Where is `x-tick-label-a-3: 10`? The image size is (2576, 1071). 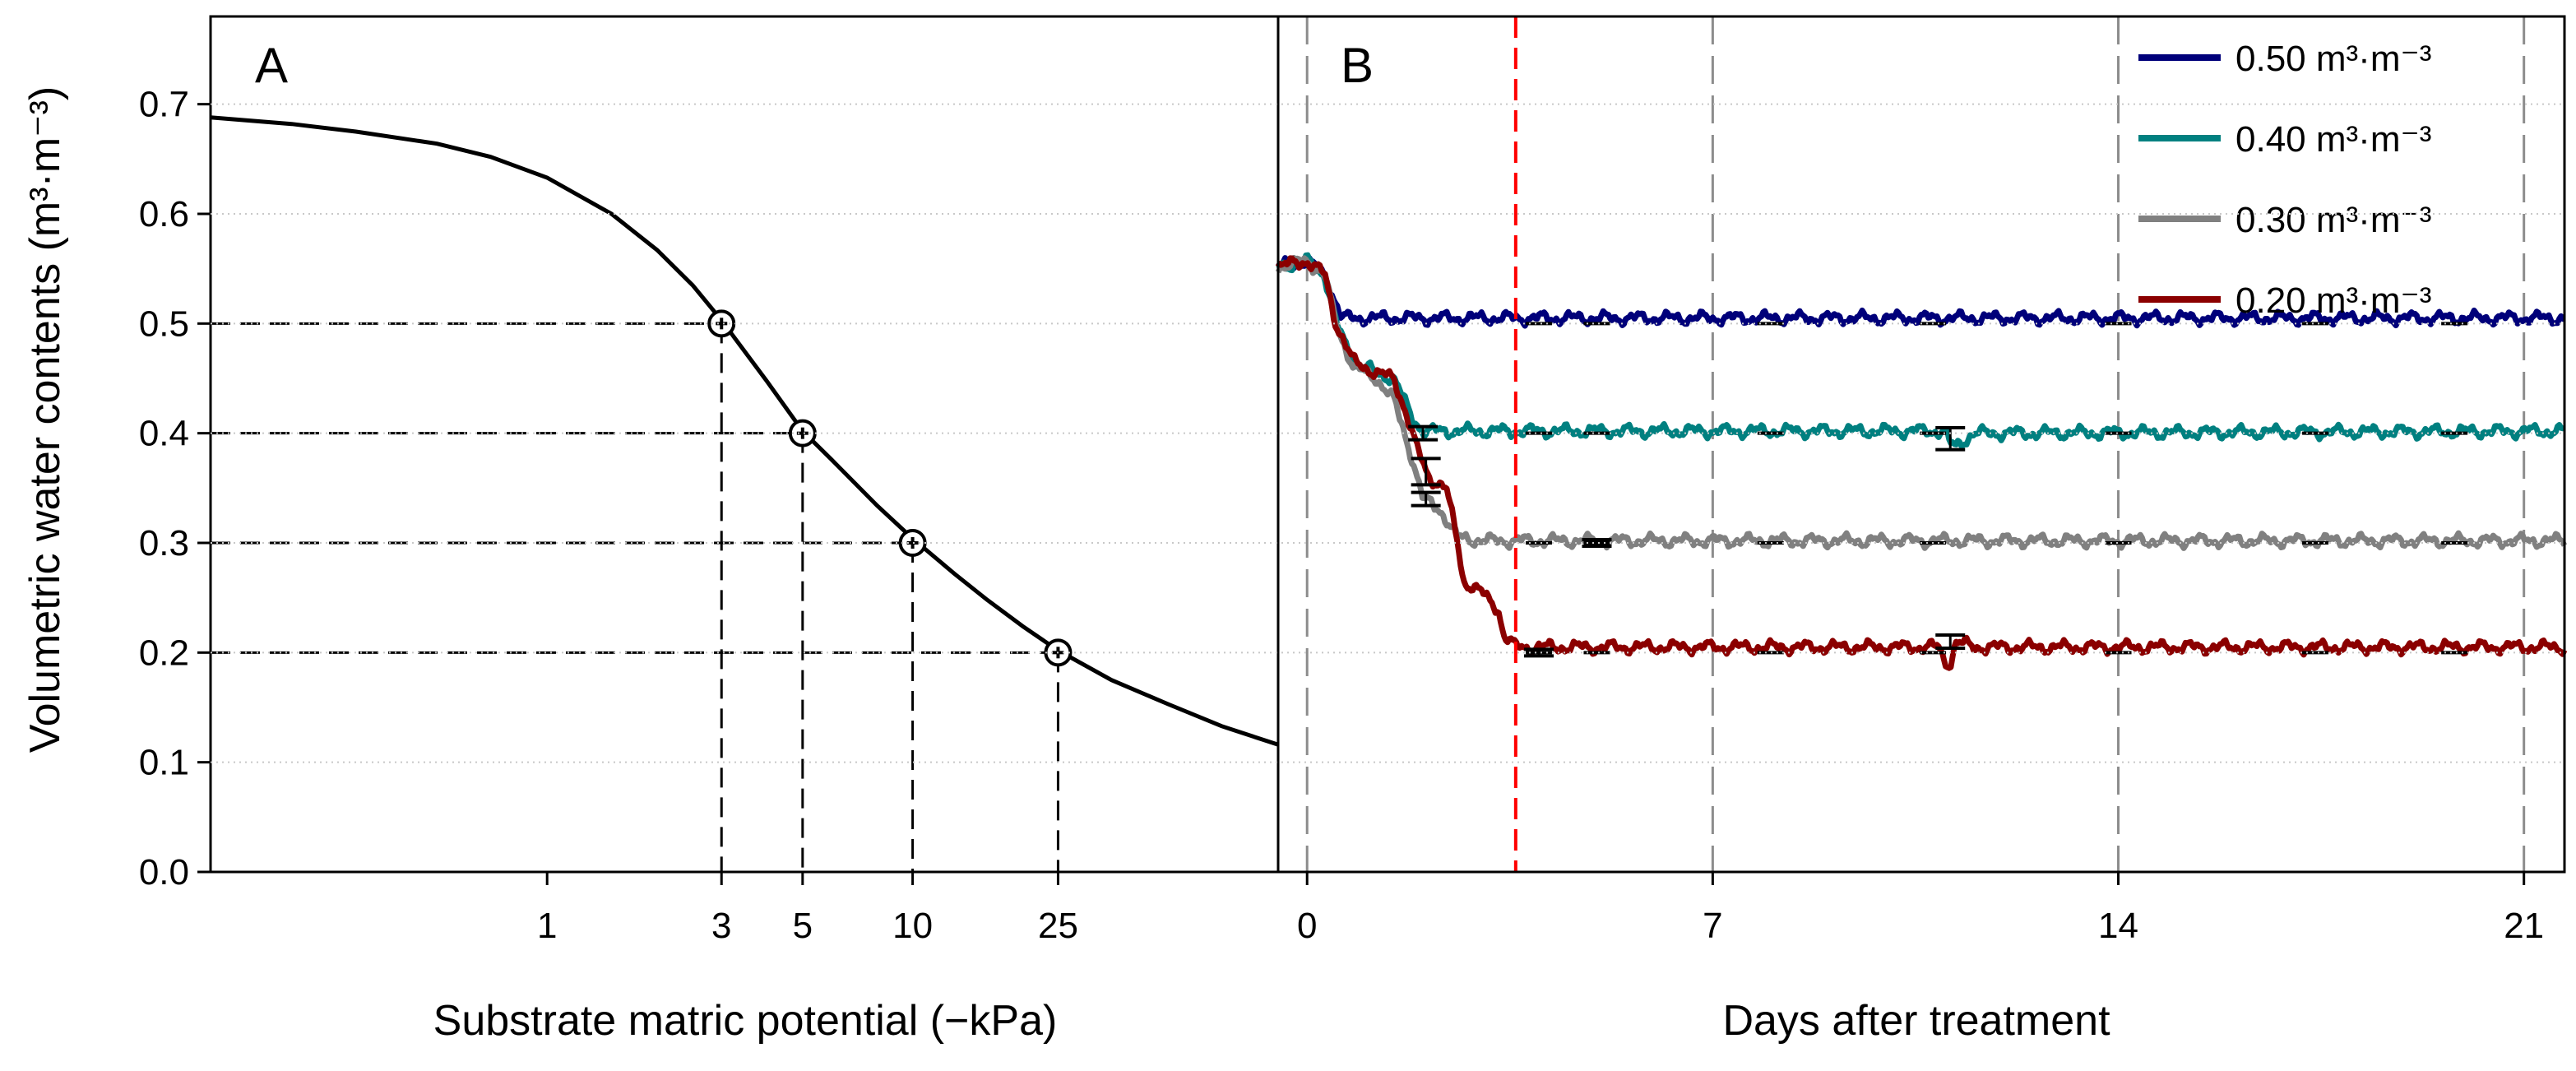 x-tick-label-a-3: 10 is located at coordinates (913, 926).